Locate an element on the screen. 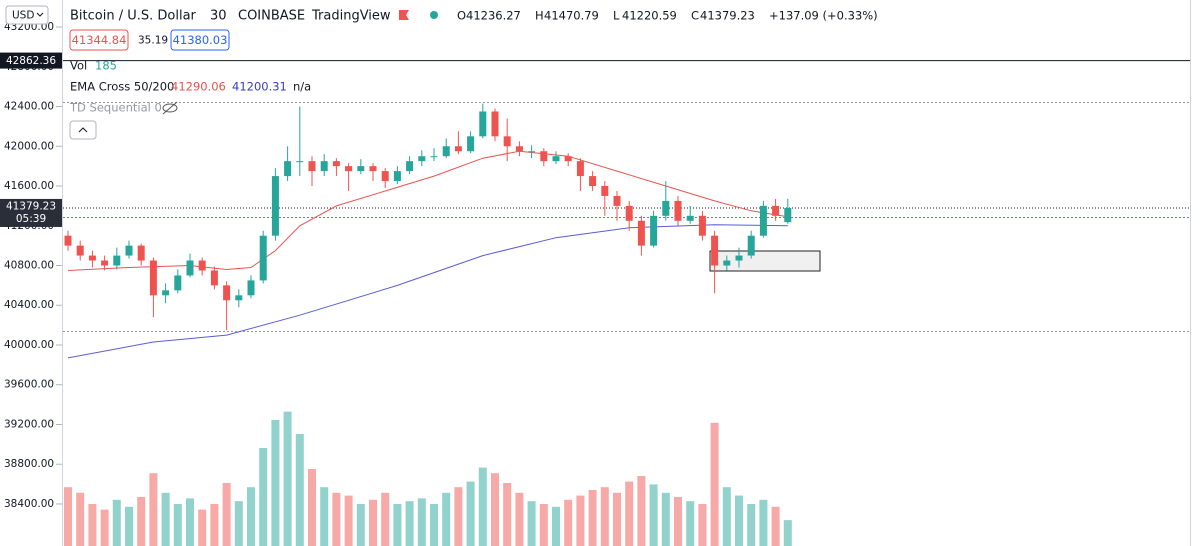 The width and height of the screenshot is (1200, 546). y-tick-label: 41600.00 is located at coordinates (29, 186).